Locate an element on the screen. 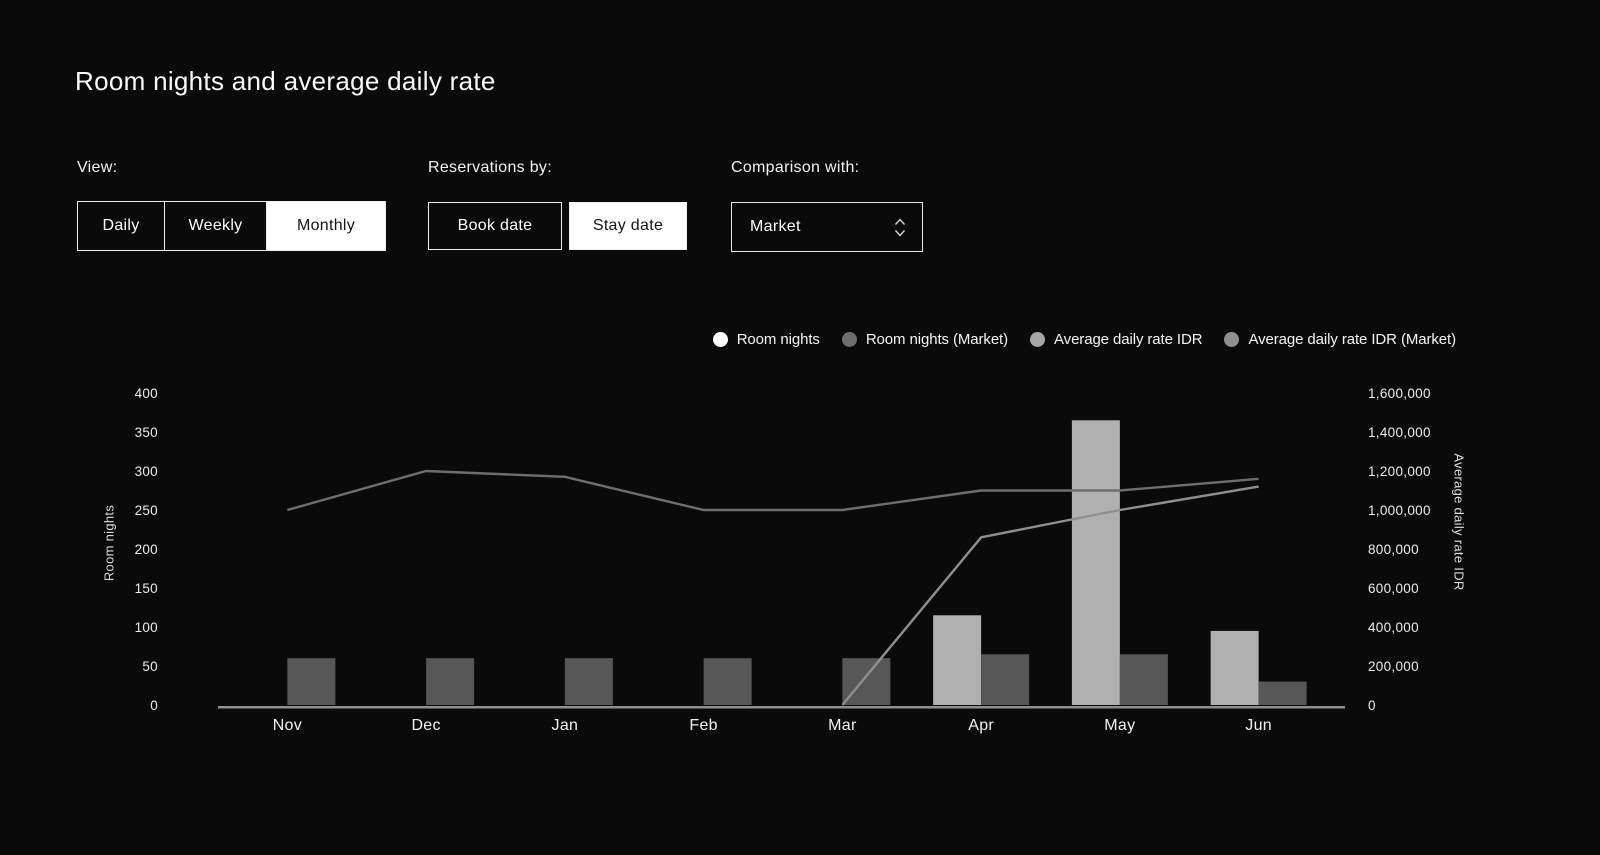 This screenshot has width=1600, height=855. x-axis-label: Feb is located at coordinates (703, 725).